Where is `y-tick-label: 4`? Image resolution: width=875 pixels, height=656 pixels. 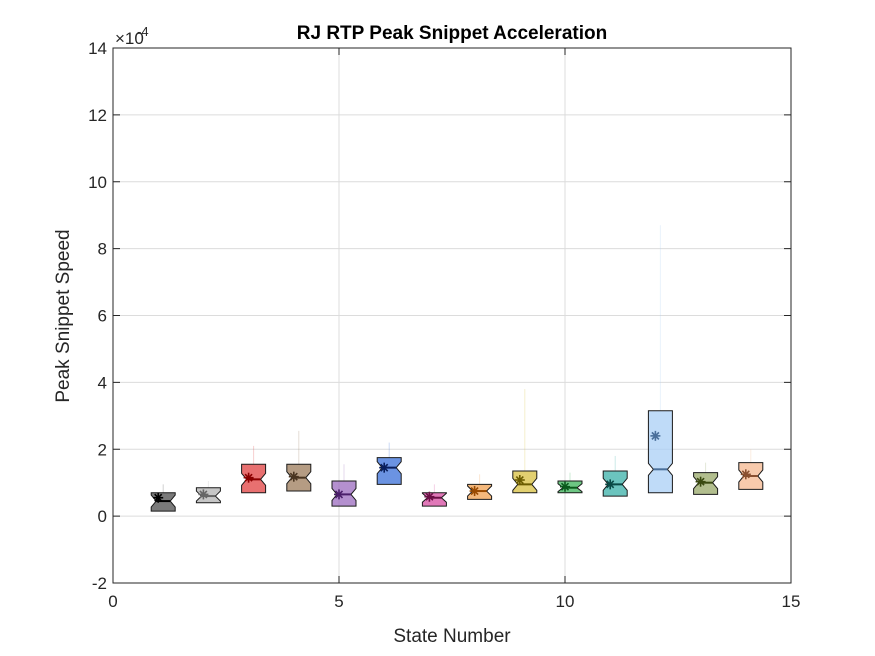
y-tick-label: 4 is located at coordinates (102, 382).